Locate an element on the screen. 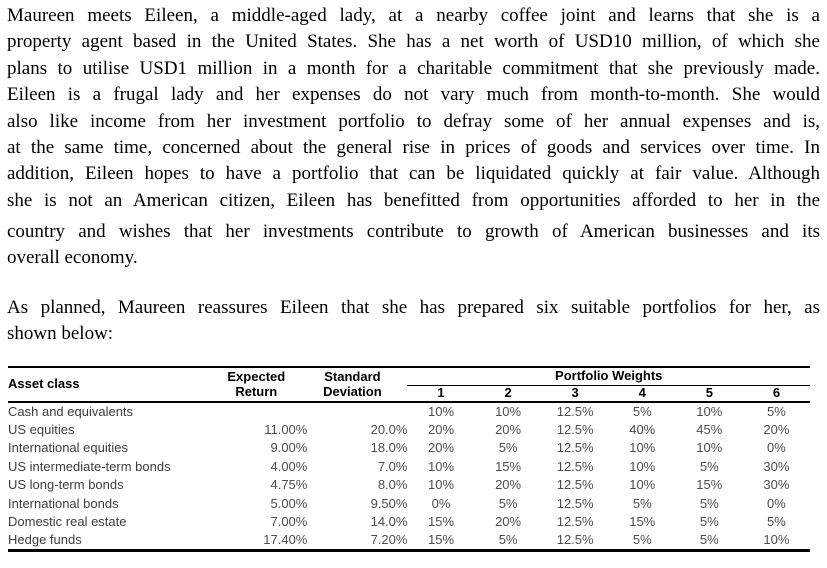 The image size is (827, 568). cell-standard-deviation: 14.0% is located at coordinates (389, 522).